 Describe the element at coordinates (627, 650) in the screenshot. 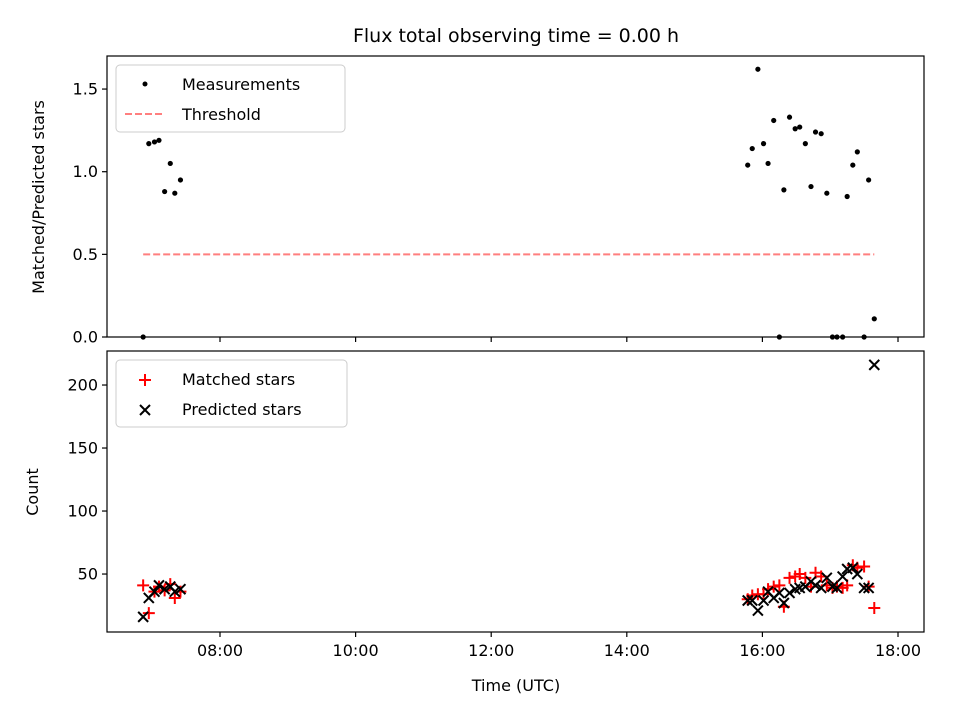

I see `x-tick-label: 14:00` at that location.